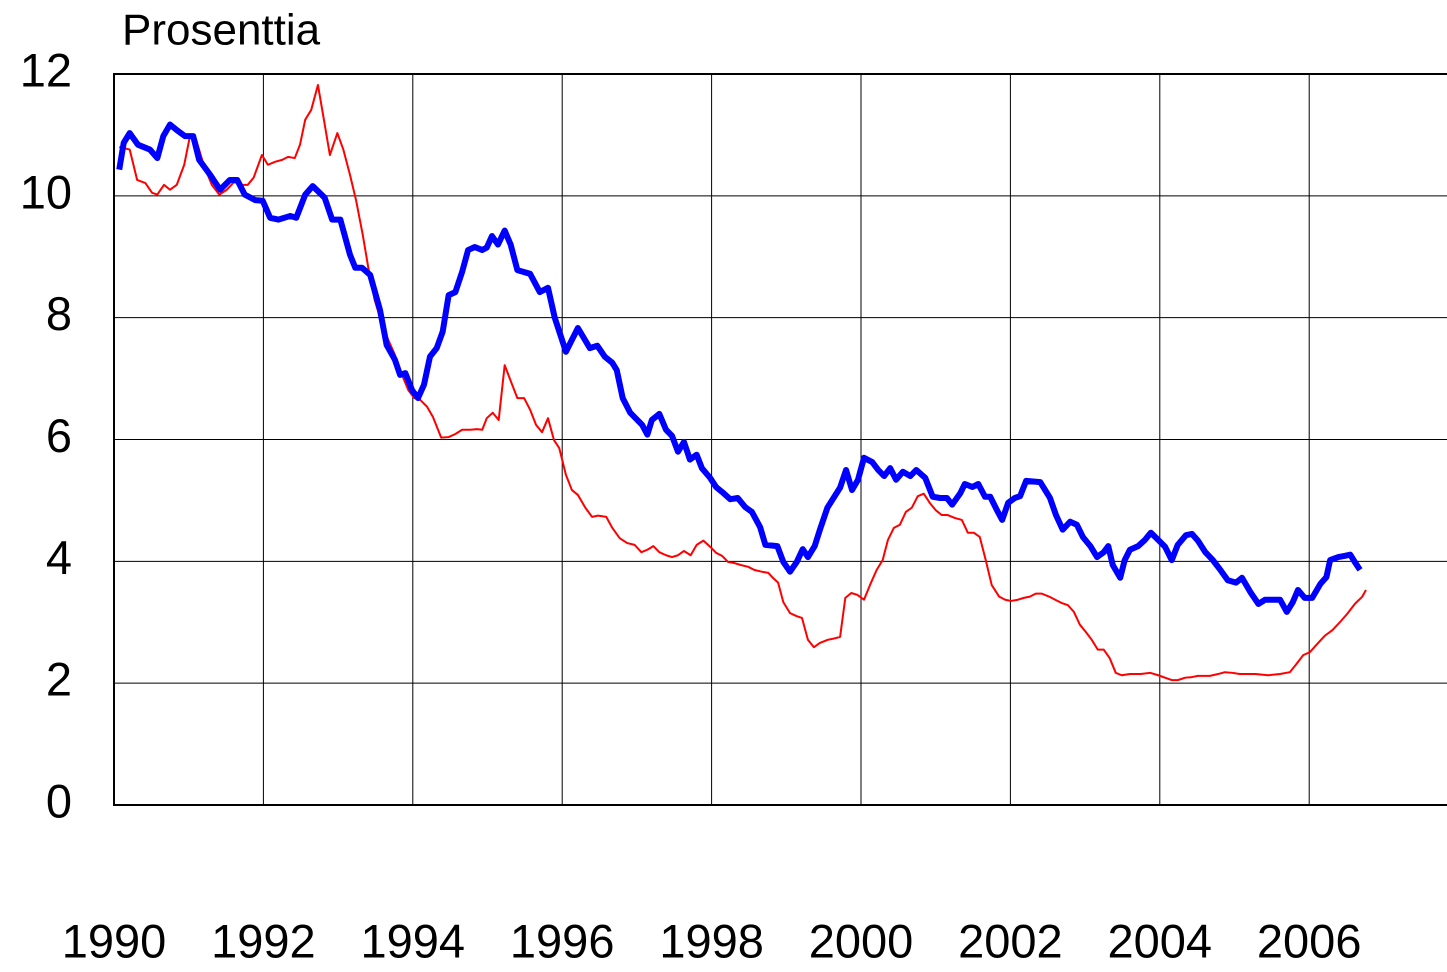 This screenshot has width=1447, height=972. What do you see at coordinates (59, 679) in the screenshot?
I see `y-tick-label: 2` at bounding box center [59, 679].